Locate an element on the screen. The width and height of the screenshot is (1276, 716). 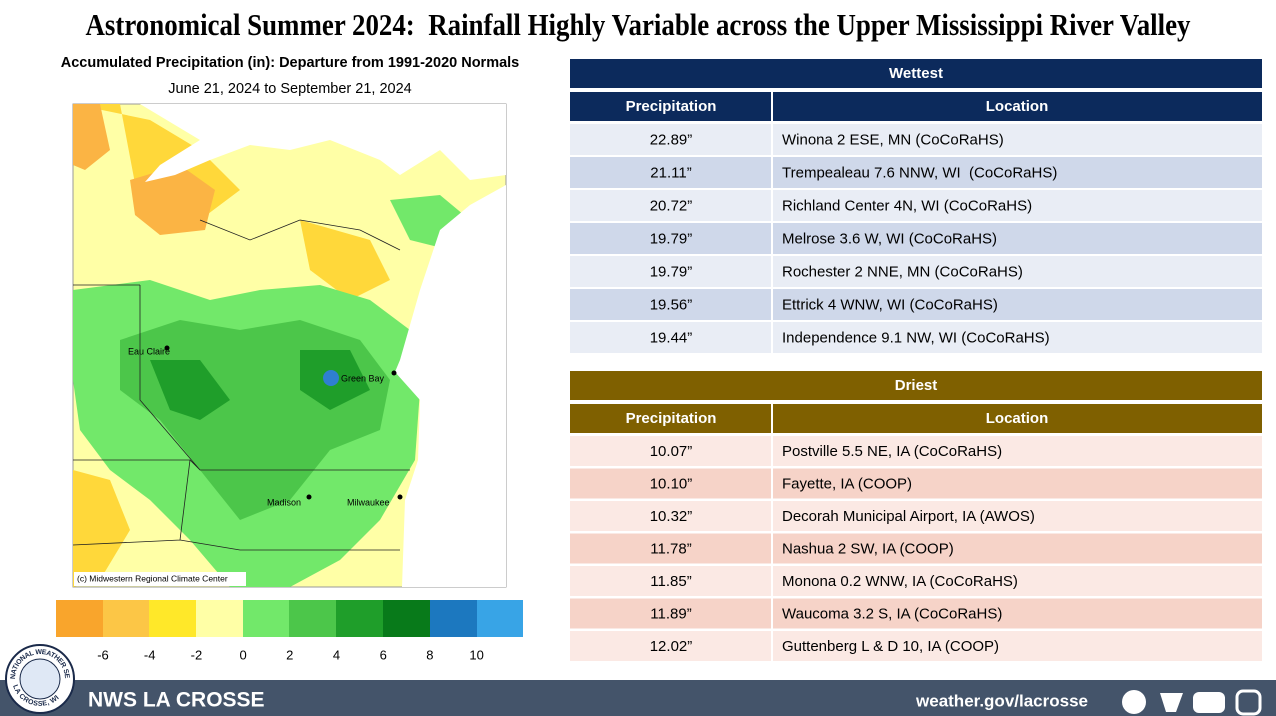
location-cell: Fayette, IA (COOP) is located at coordinates (847, 483).